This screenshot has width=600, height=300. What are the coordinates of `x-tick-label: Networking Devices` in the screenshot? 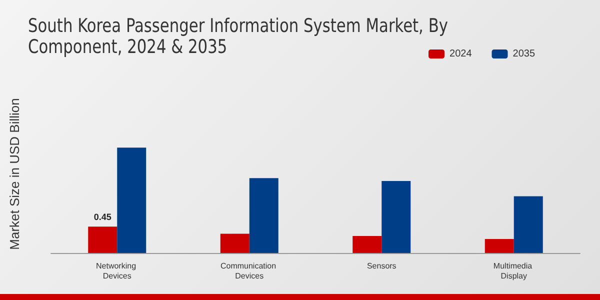 It's located at (117, 271).